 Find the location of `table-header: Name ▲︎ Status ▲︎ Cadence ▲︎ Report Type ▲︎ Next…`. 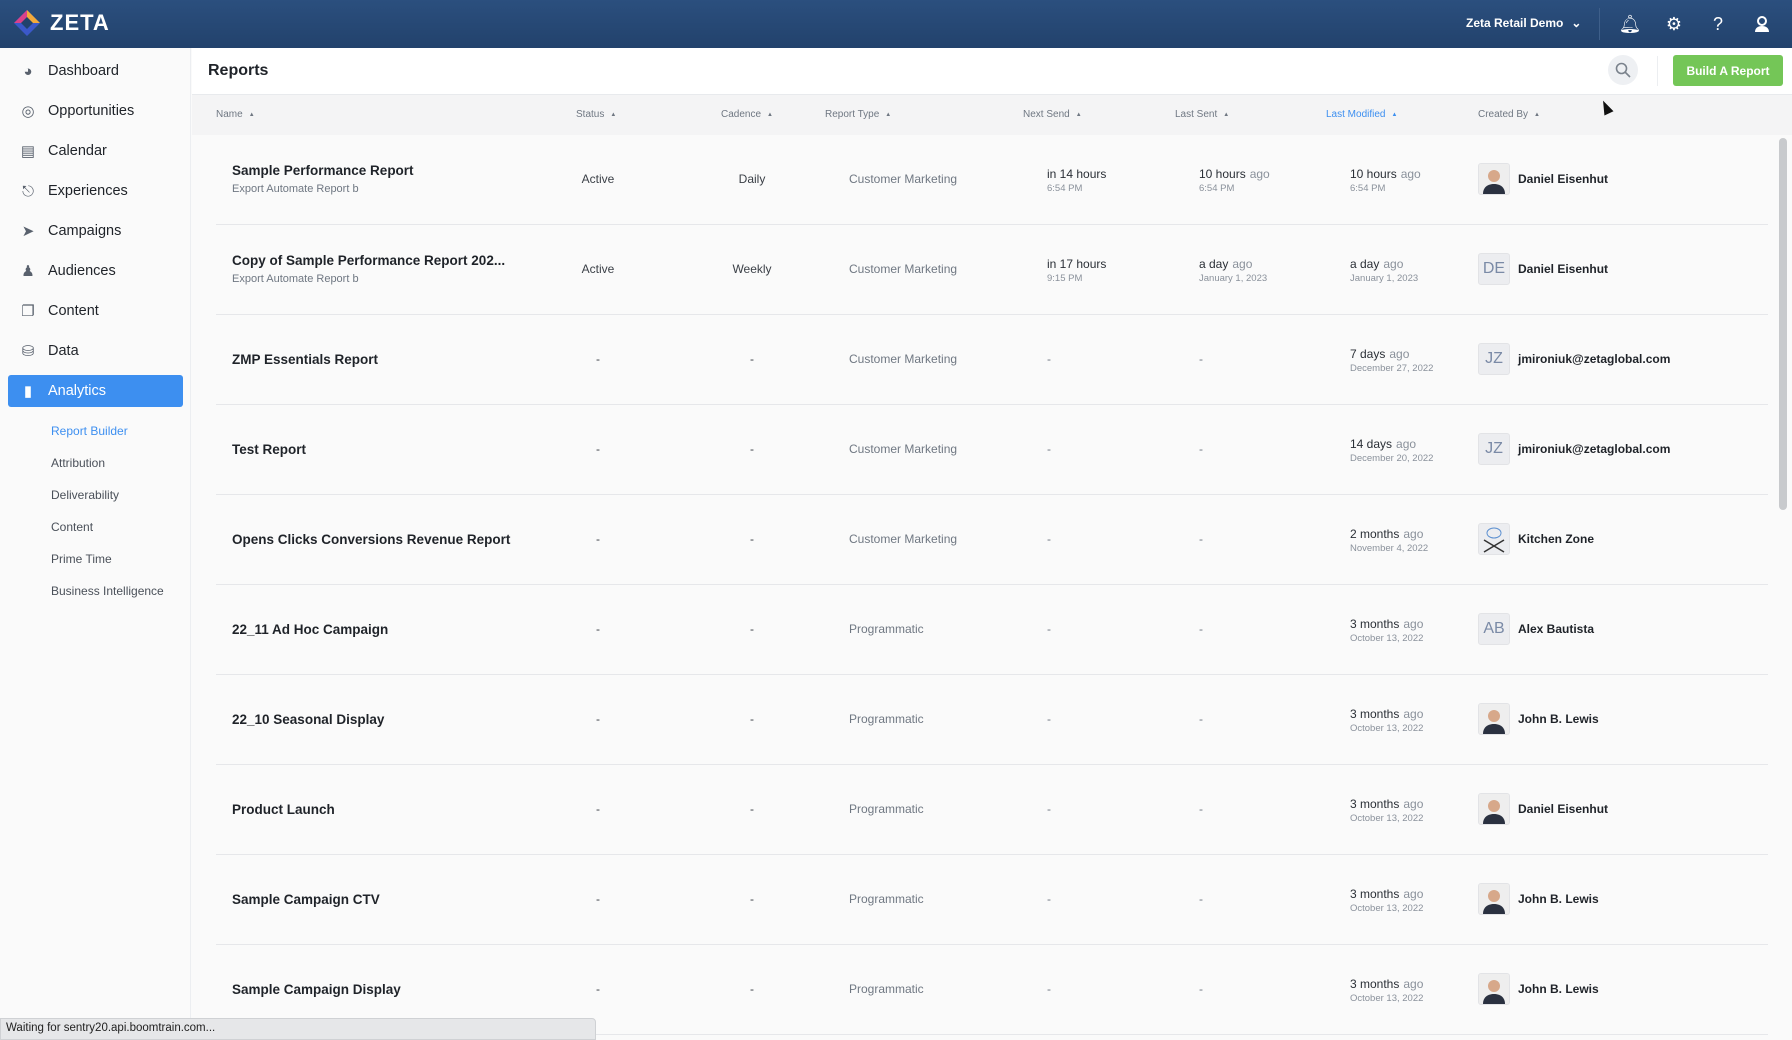

table-header: Name ▲︎ Status ▲︎ Cadence ▲︎ Report Type ▲︎ Next… is located at coordinates (992, 115).